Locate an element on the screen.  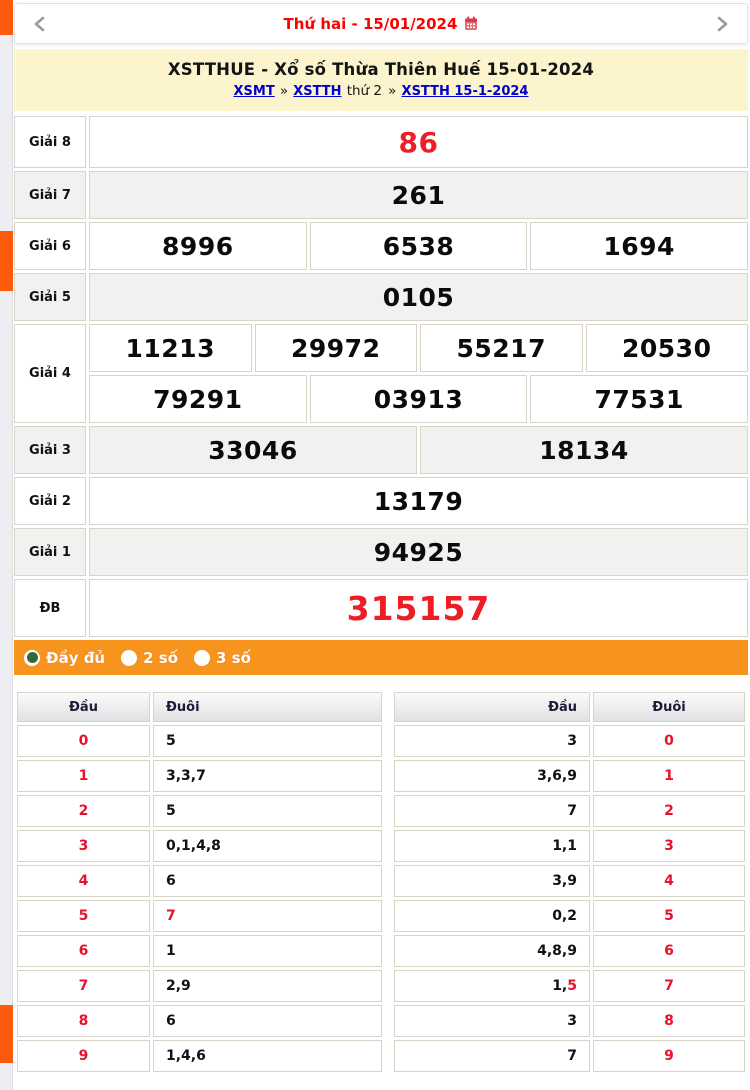
prize-number-cell: 18134 is located at coordinates (584, 450).